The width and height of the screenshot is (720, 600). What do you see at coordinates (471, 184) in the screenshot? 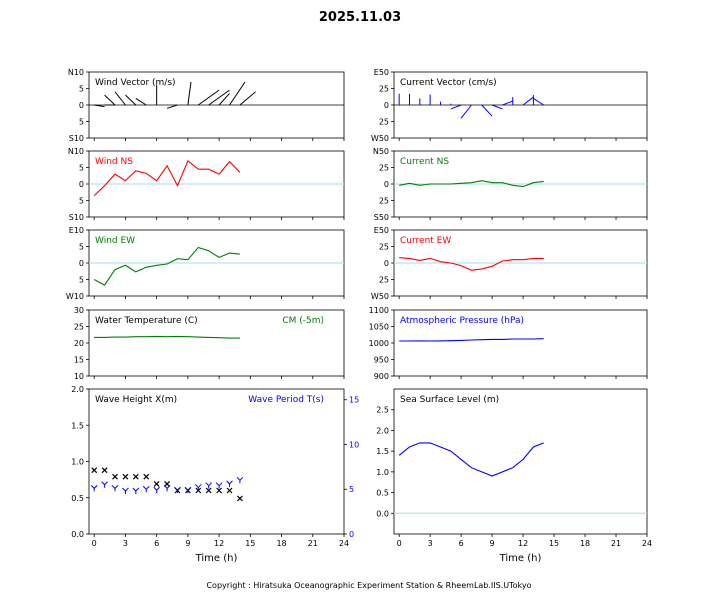
I see `current-ns-series-line` at bounding box center [471, 184].